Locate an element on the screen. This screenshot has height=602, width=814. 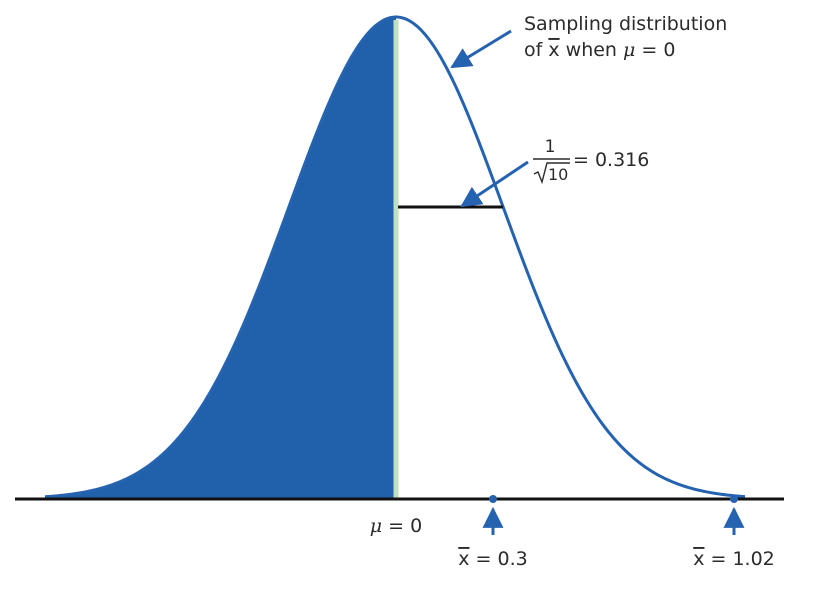
sqrt-sign is located at coordinates (551, 173).